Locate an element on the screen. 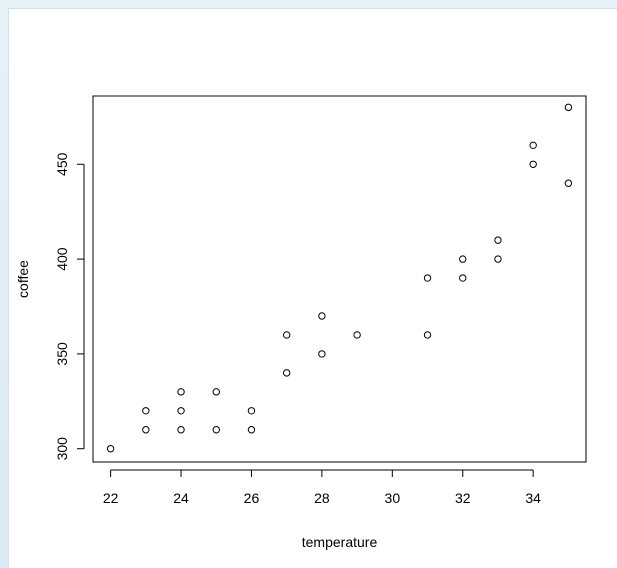  y-tick-label: 450 is located at coordinates (62, 164).